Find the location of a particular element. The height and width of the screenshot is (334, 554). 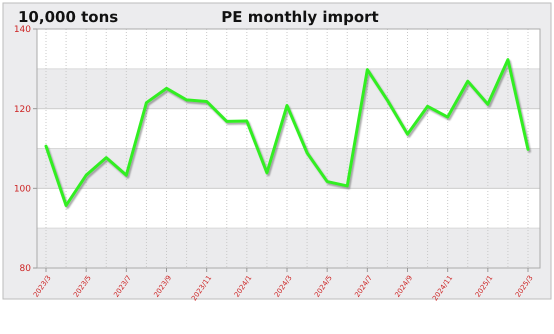

y-tick-label: 140 is located at coordinates (23, 30).